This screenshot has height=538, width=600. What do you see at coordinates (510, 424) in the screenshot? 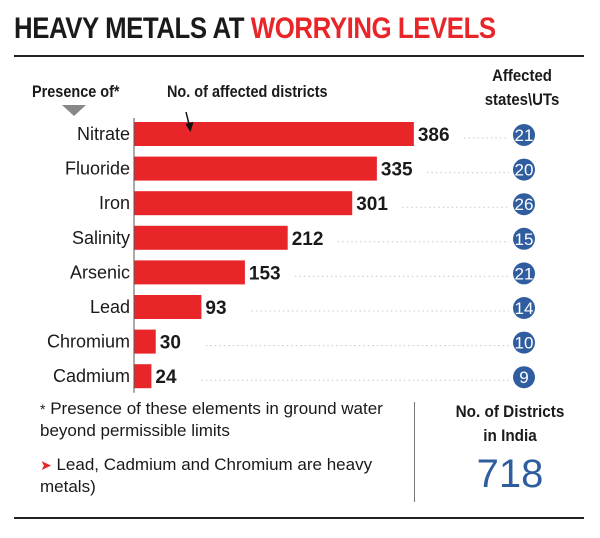
I see `districts-in-india-label: No. of Districts in India` at bounding box center [510, 424].